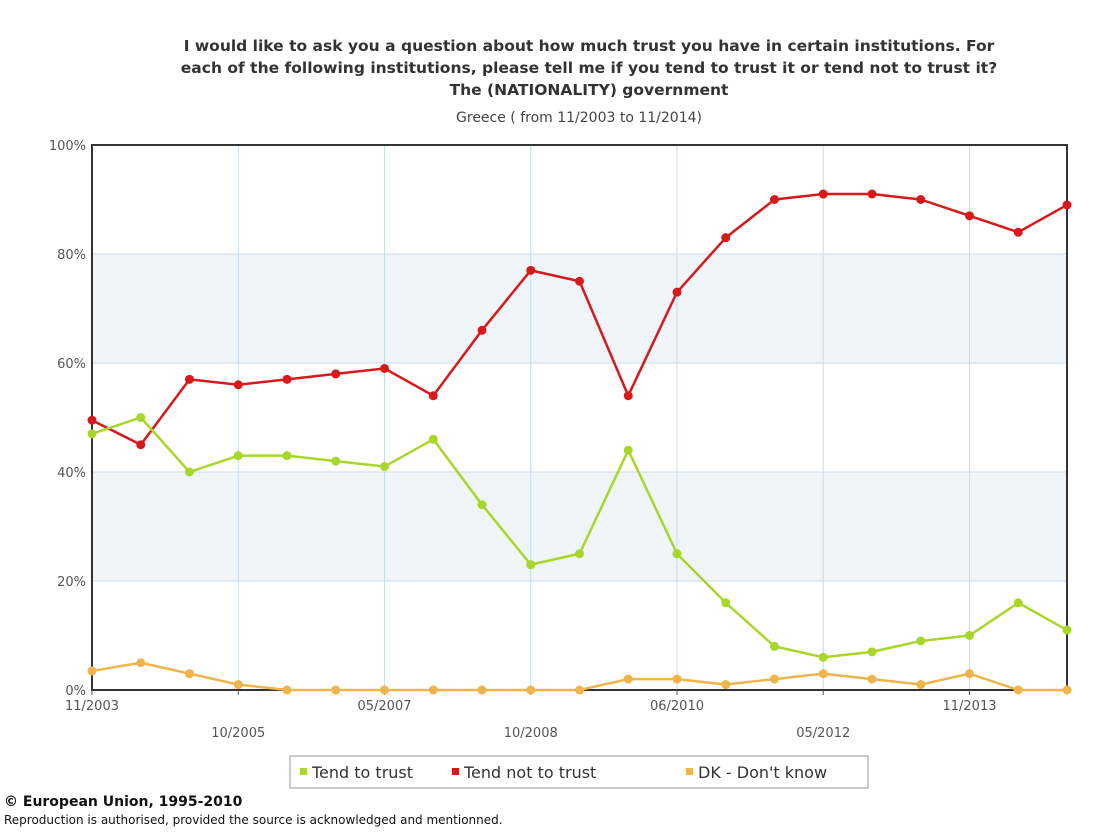 This screenshot has height=833, width=1106. Describe the element at coordinates (71, 255) in the screenshot. I see `y-tick-label: 80%` at that location.